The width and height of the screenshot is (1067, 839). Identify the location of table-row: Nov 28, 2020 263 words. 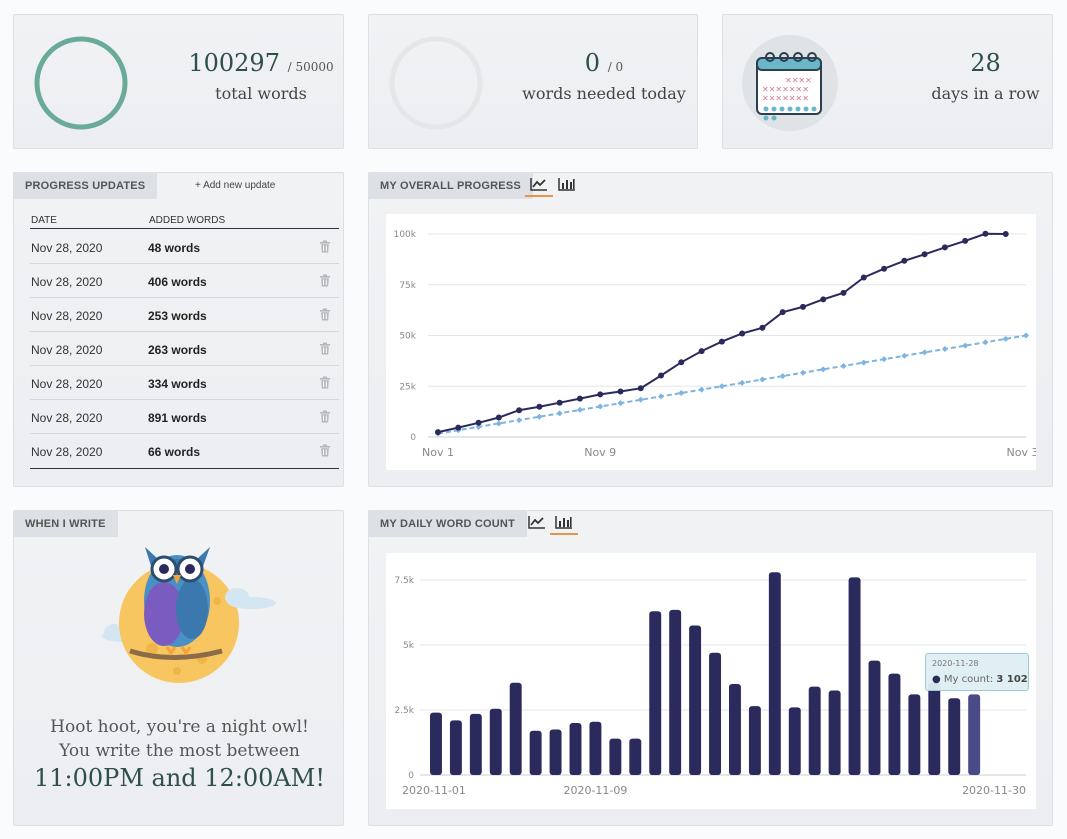
(184, 349).